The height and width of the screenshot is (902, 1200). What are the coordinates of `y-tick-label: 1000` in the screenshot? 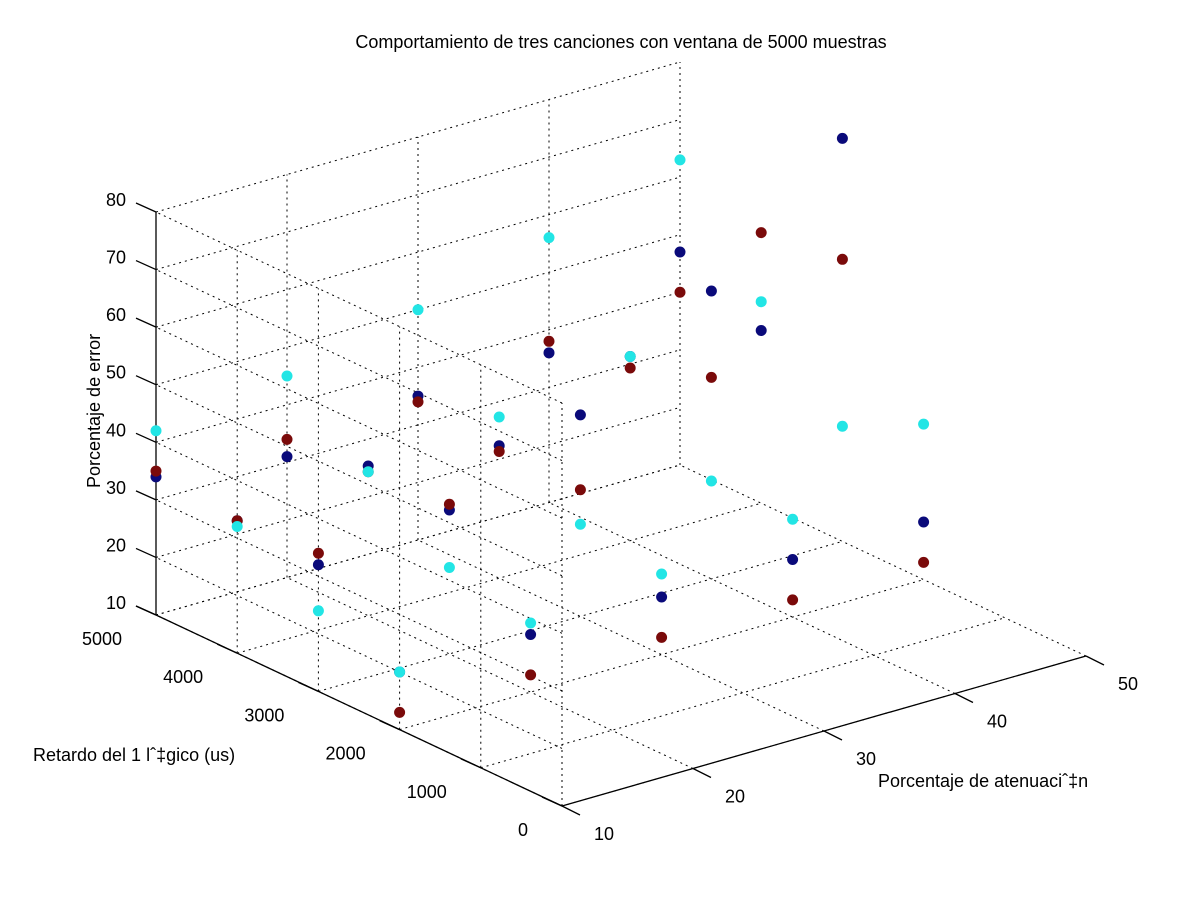 It's located at (427, 792).